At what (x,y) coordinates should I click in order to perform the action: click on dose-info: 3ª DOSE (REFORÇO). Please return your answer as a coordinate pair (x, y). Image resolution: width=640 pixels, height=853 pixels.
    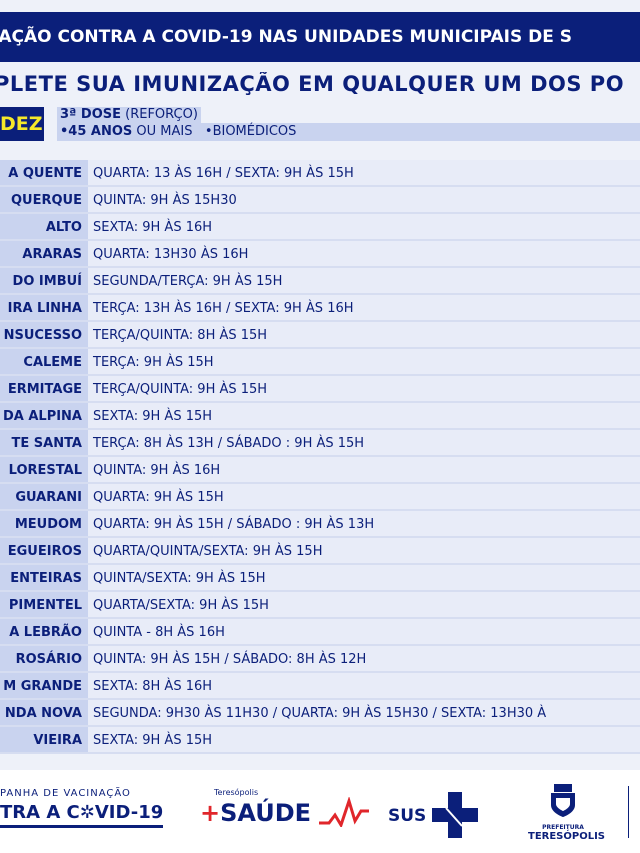
    Looking at the image, I should click on (129, 115).